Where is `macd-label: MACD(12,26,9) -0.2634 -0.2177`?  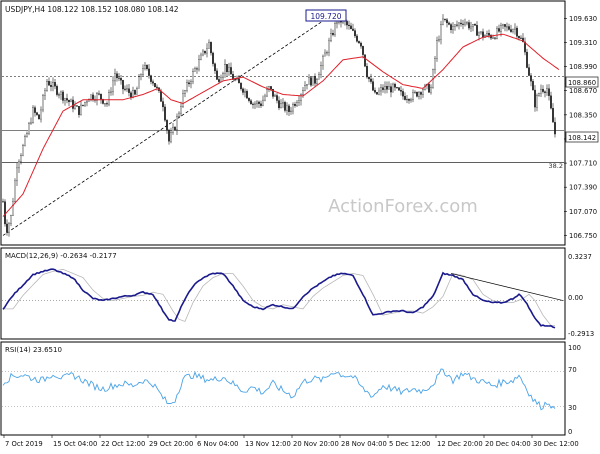
macd-label: MACD(12,26,9) -0.2634 -0.2177 is located at coordinates (61, 256).